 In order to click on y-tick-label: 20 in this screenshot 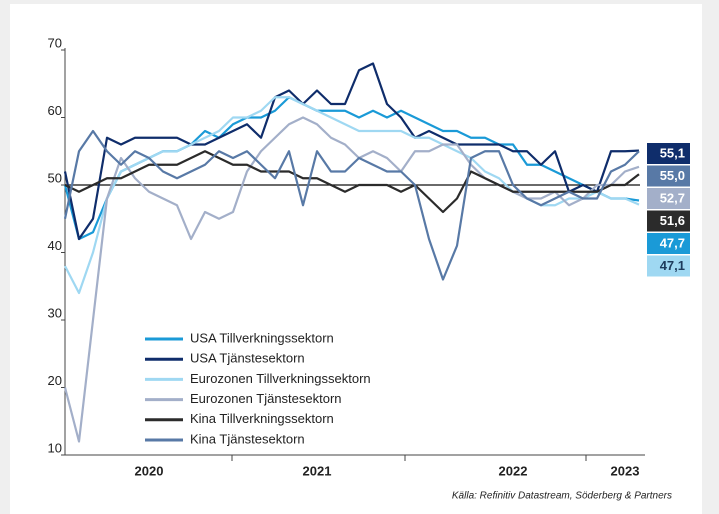, I will do `click(55, 380)`.